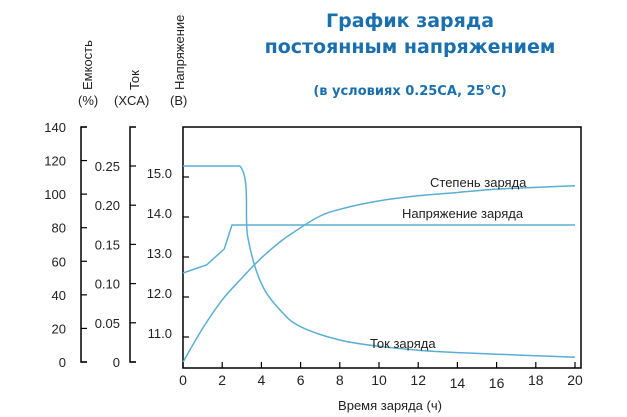 The width and height of the screenshot is (627, 417). Describe the element at coordinates (160, 333) in the screenshot. I see `voltage-tick-label: 11.0` at that location.